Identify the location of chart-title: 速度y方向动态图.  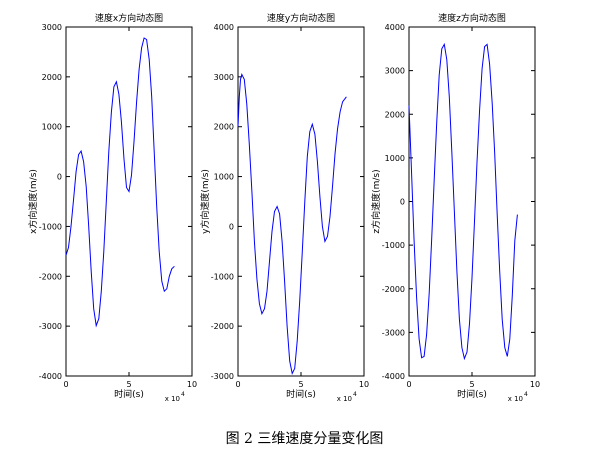
(301, 18).